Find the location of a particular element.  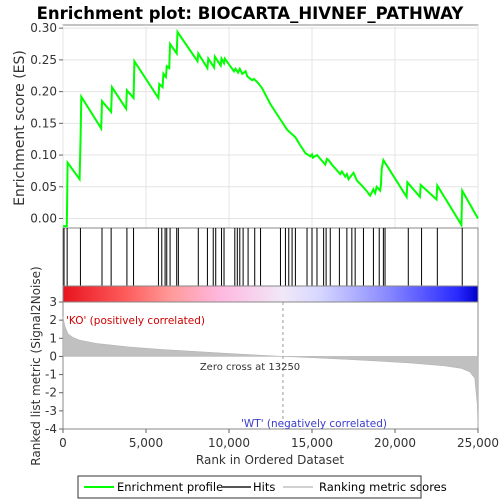

es-y-tick-label: 0.30 is located at coordinates (43, 28).